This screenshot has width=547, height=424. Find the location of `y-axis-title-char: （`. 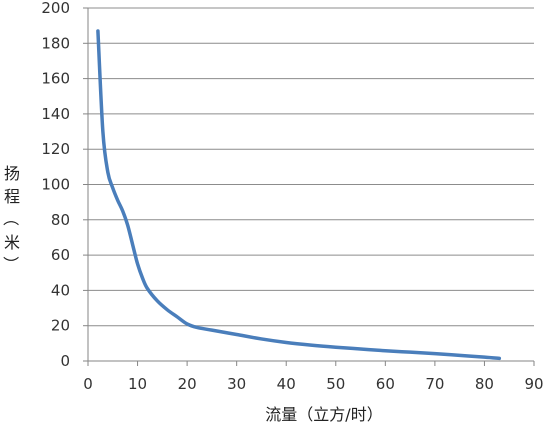

y-axis-title-char: （ is located at coordinates (10, 217).